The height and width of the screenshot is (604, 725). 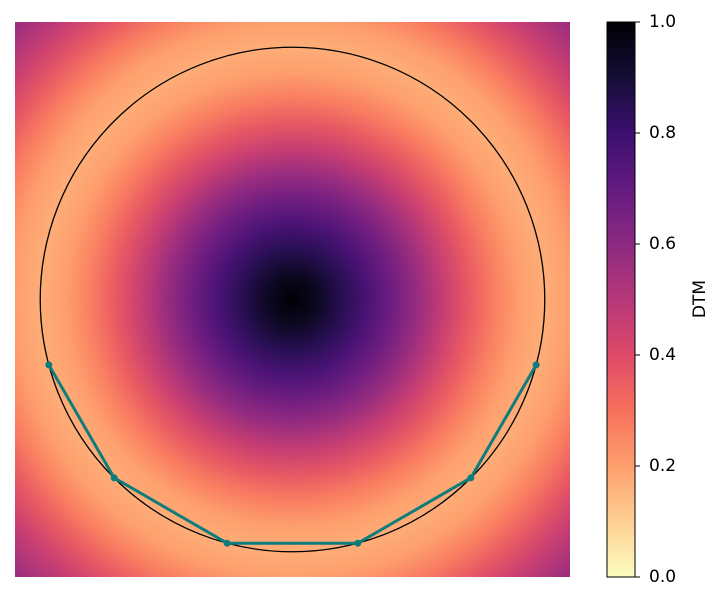 What do you see at coordinates (662, 22) in the screenshot?
I see `colorbar-tick-label: 1.0` at bounding box center [662, 22].